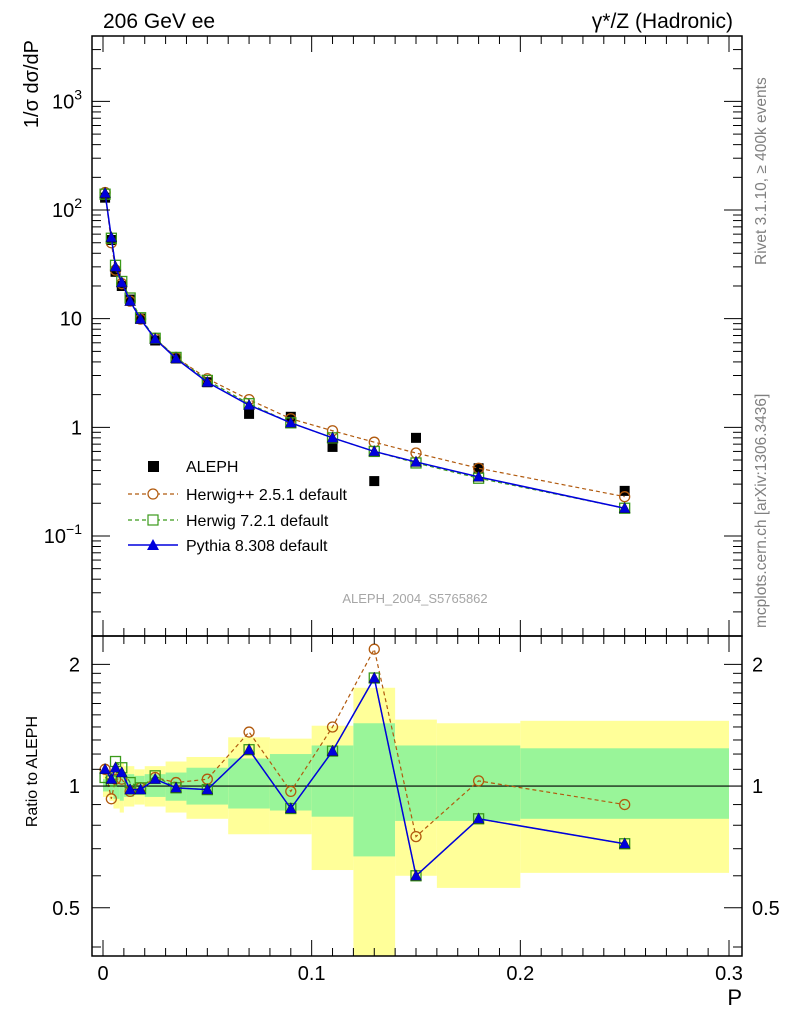 The image size is (786, 1024). Describe the element at coordinates (67, 99) in the screenshot. I see `y-tick-label: 10³` at that location.